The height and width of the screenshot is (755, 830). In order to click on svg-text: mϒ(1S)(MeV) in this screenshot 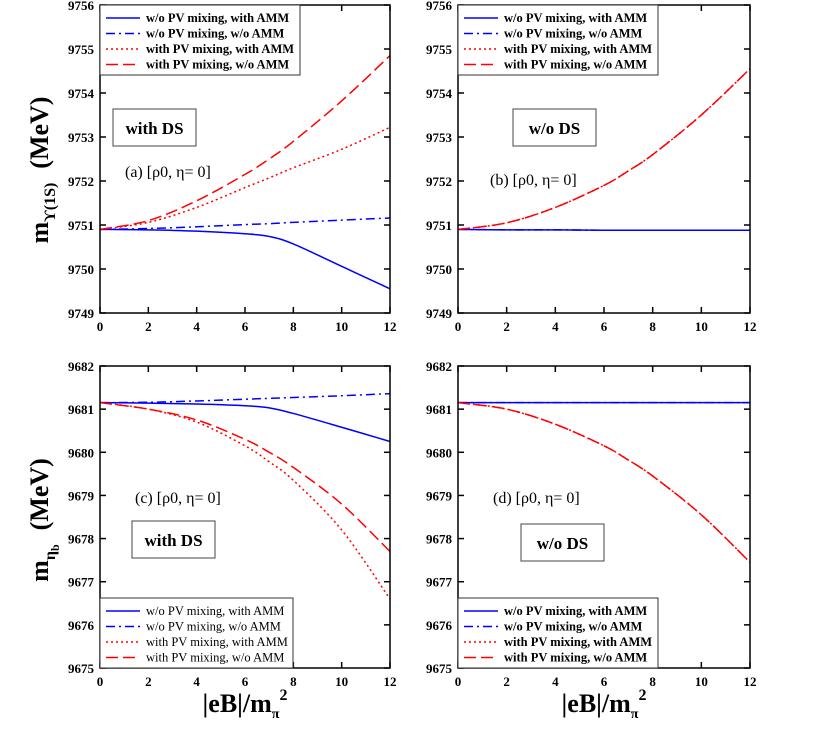, I will do `click(42, 170)`.